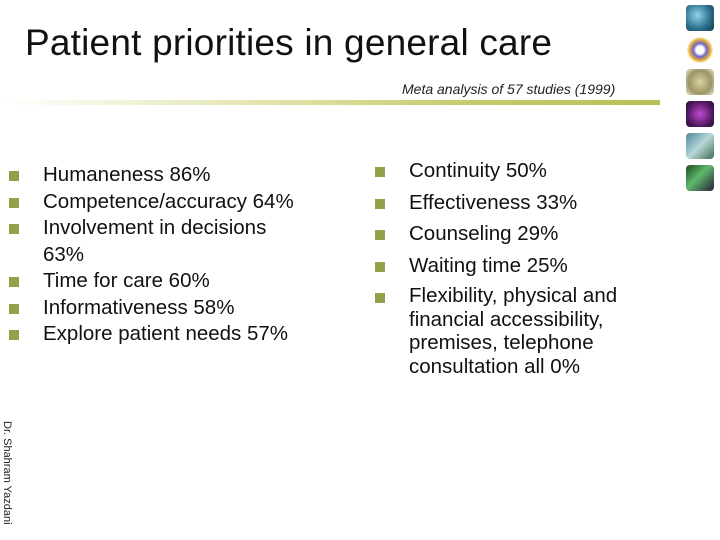 This screenshot has height=540, width=720. What do you see at coordinates (181, 308) in the screenshot?
I see `list-item: Informativeness 58%` at bounding box center [181, 308].